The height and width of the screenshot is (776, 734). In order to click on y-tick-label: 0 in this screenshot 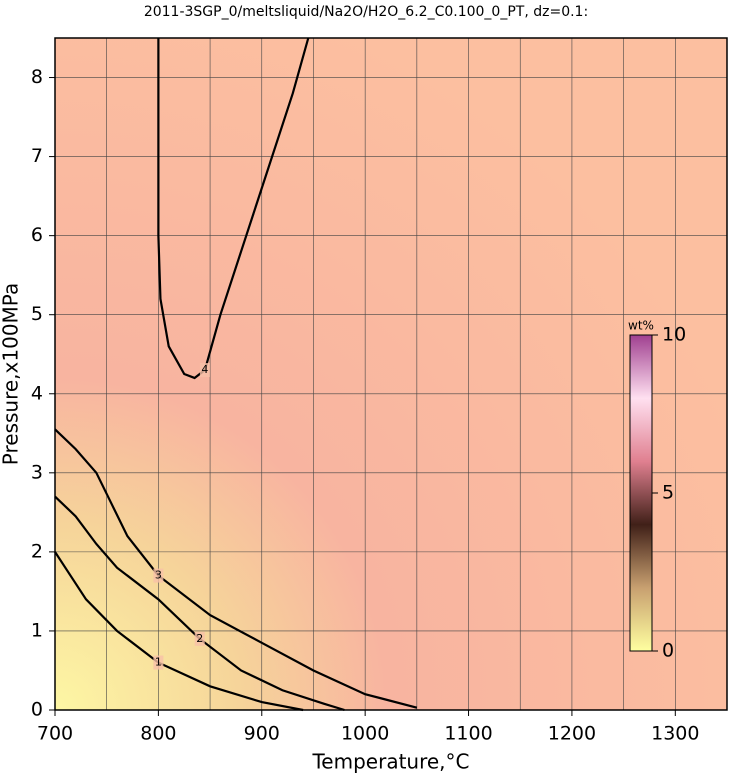, I will do `click(37, 710)`.